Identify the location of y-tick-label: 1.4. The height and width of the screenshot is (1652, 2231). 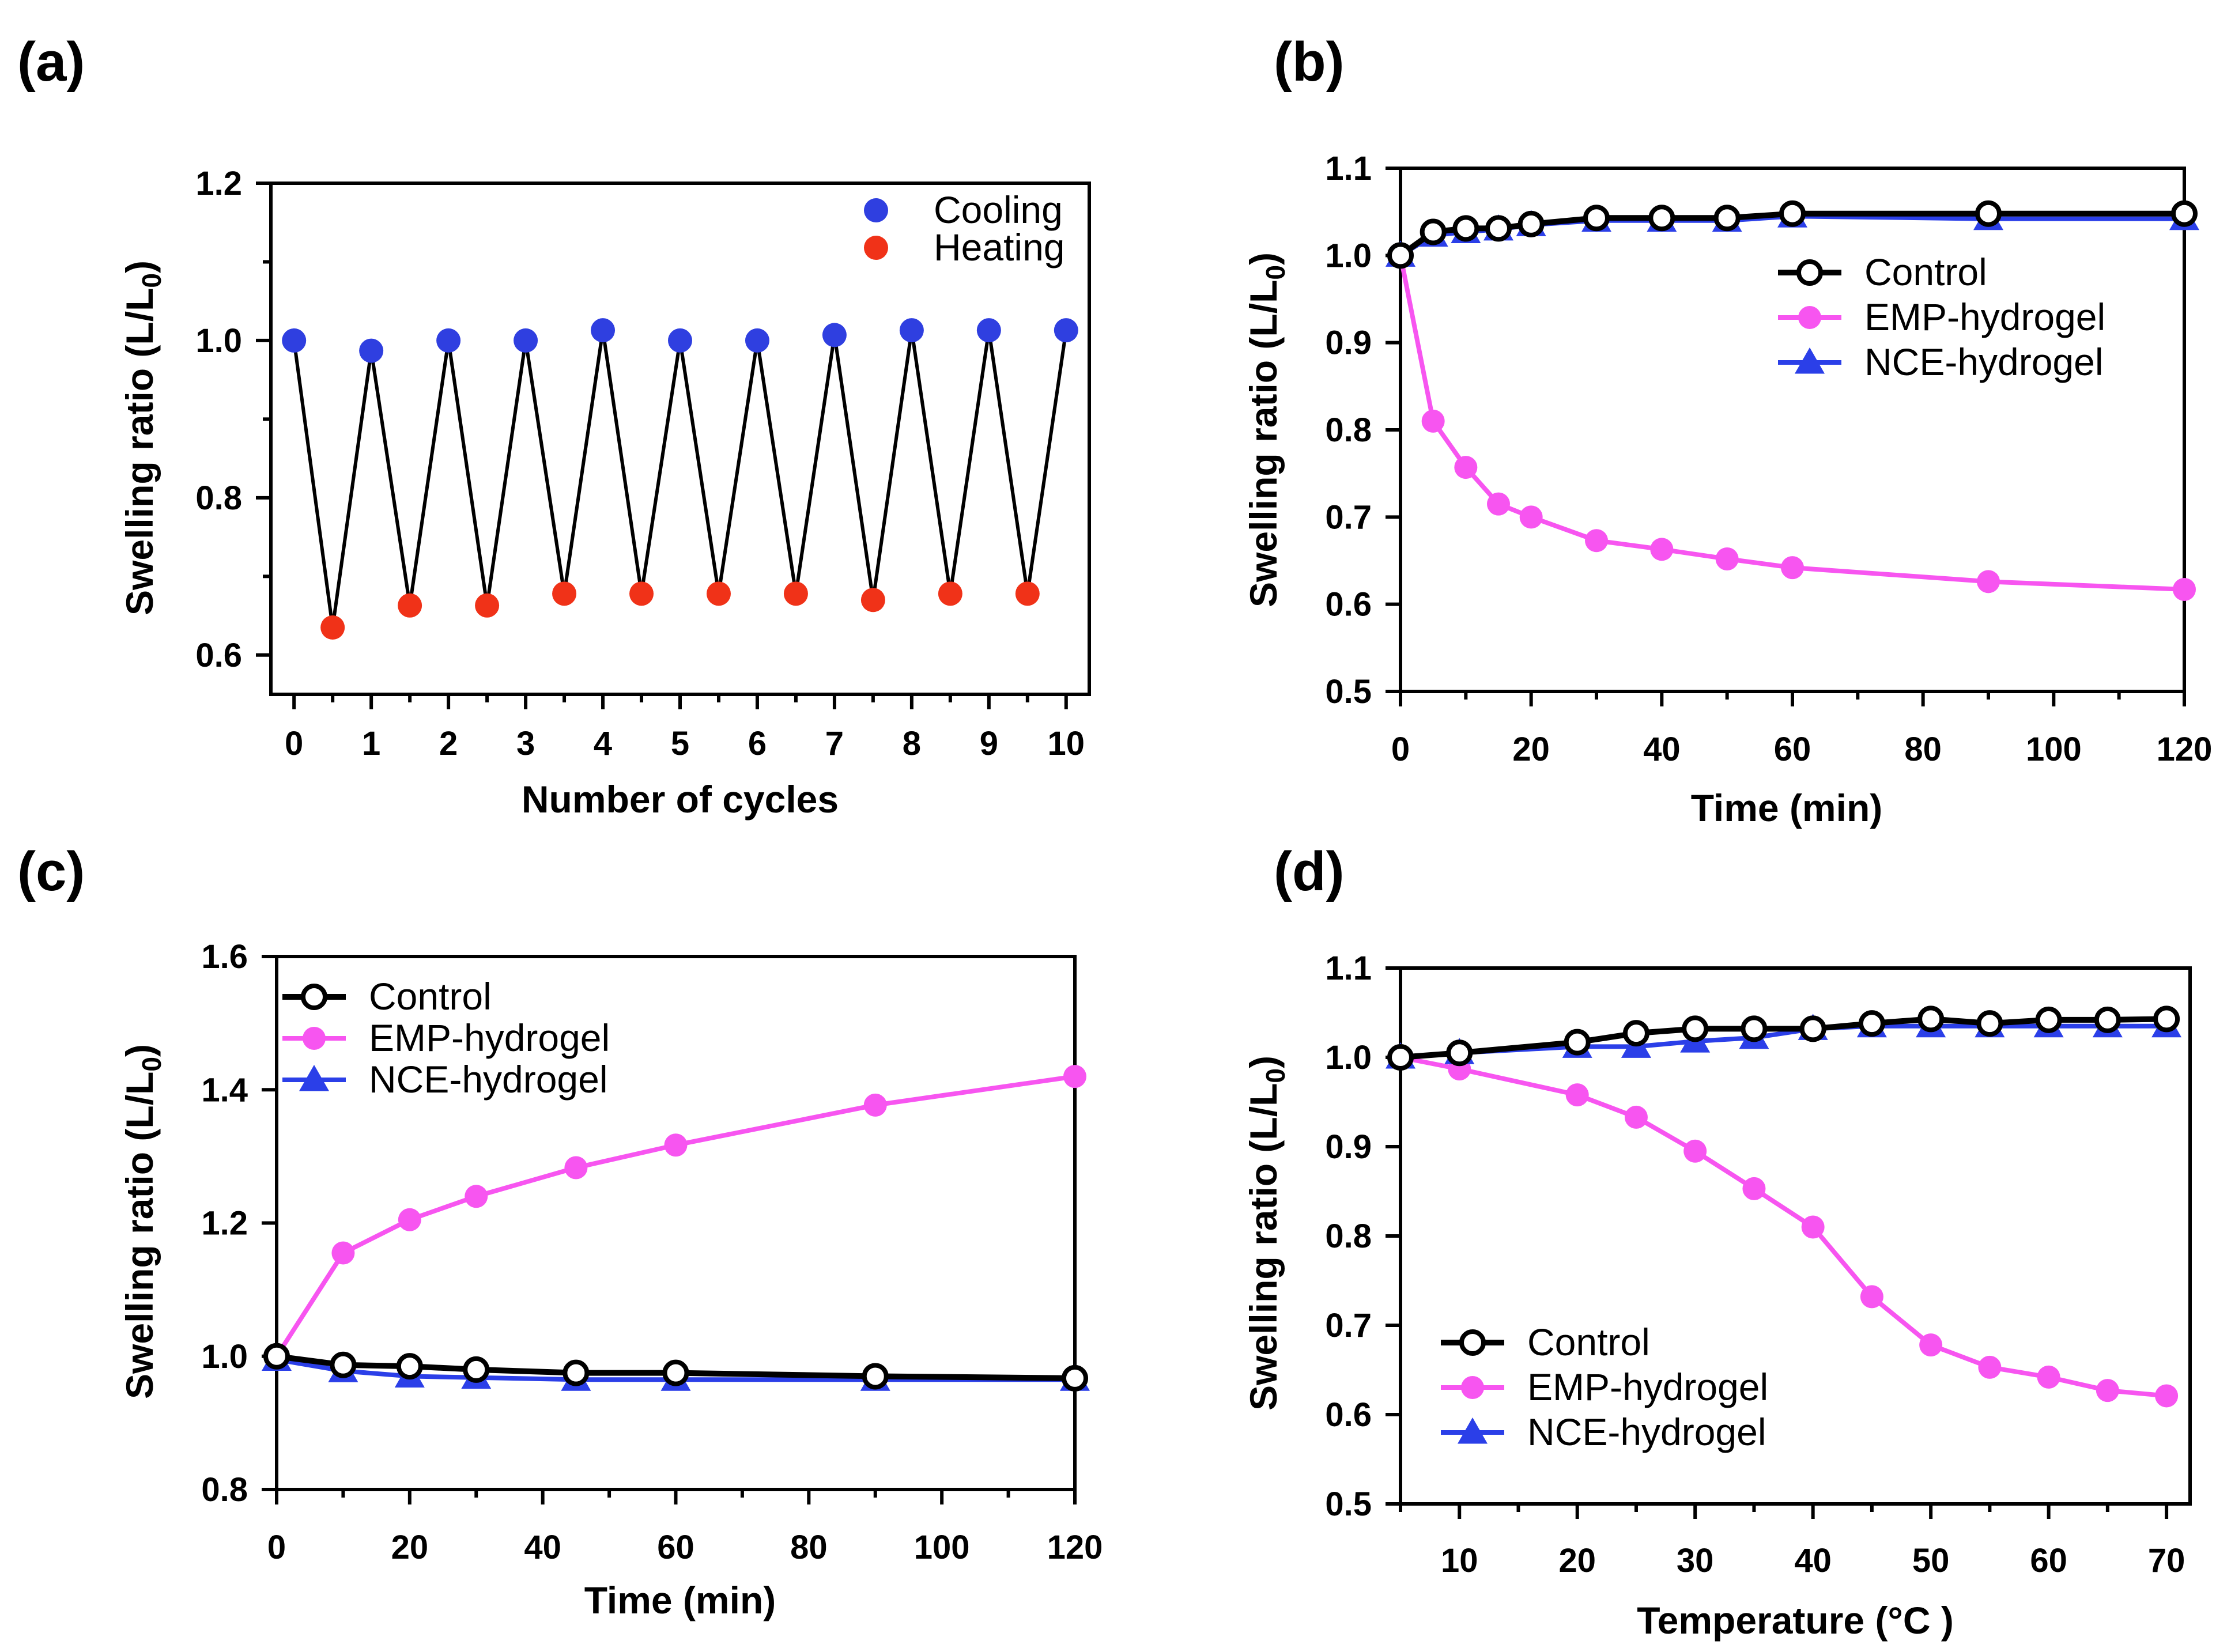
(224, 1090).